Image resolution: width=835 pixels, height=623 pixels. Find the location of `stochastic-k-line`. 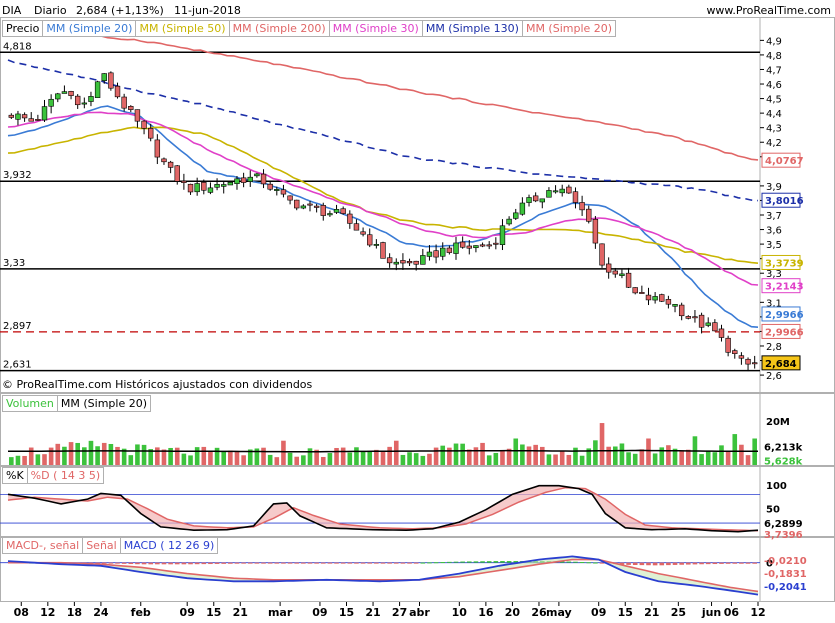

stochastic-k-line is located at coordinates (383, 508).